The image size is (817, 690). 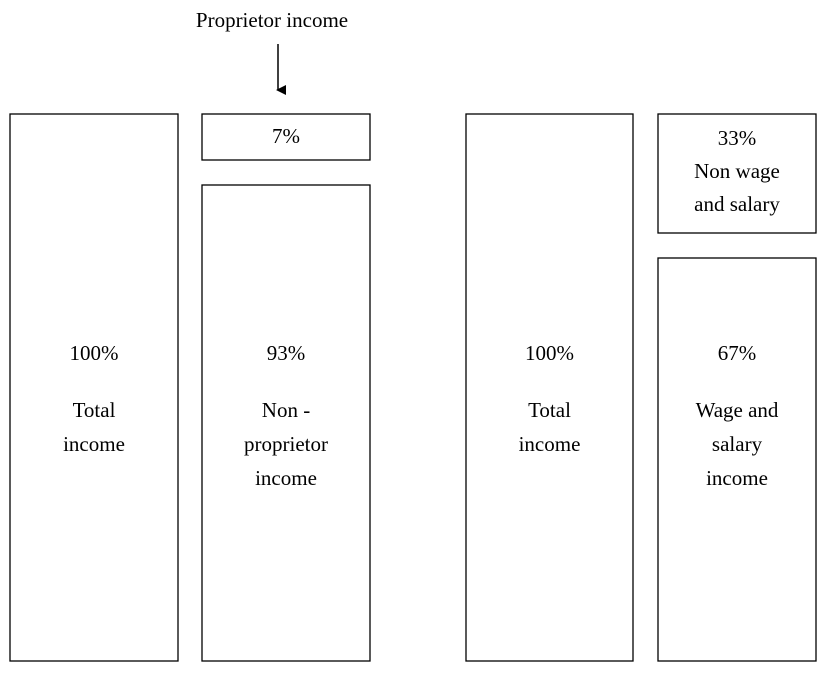 I want to click on box-label: Non -, so click(x=286, y=410).